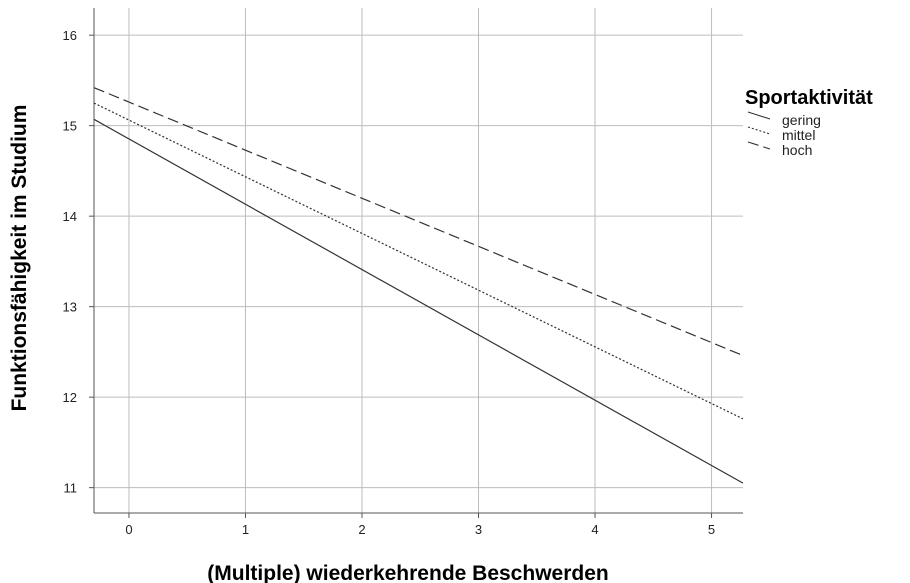 Image resolution: width=910 pixels, height=583 pixels. Describe the element at coordinates (798, 135) in the screenshot. I see `legend-label-mittel: mittel` at that location.